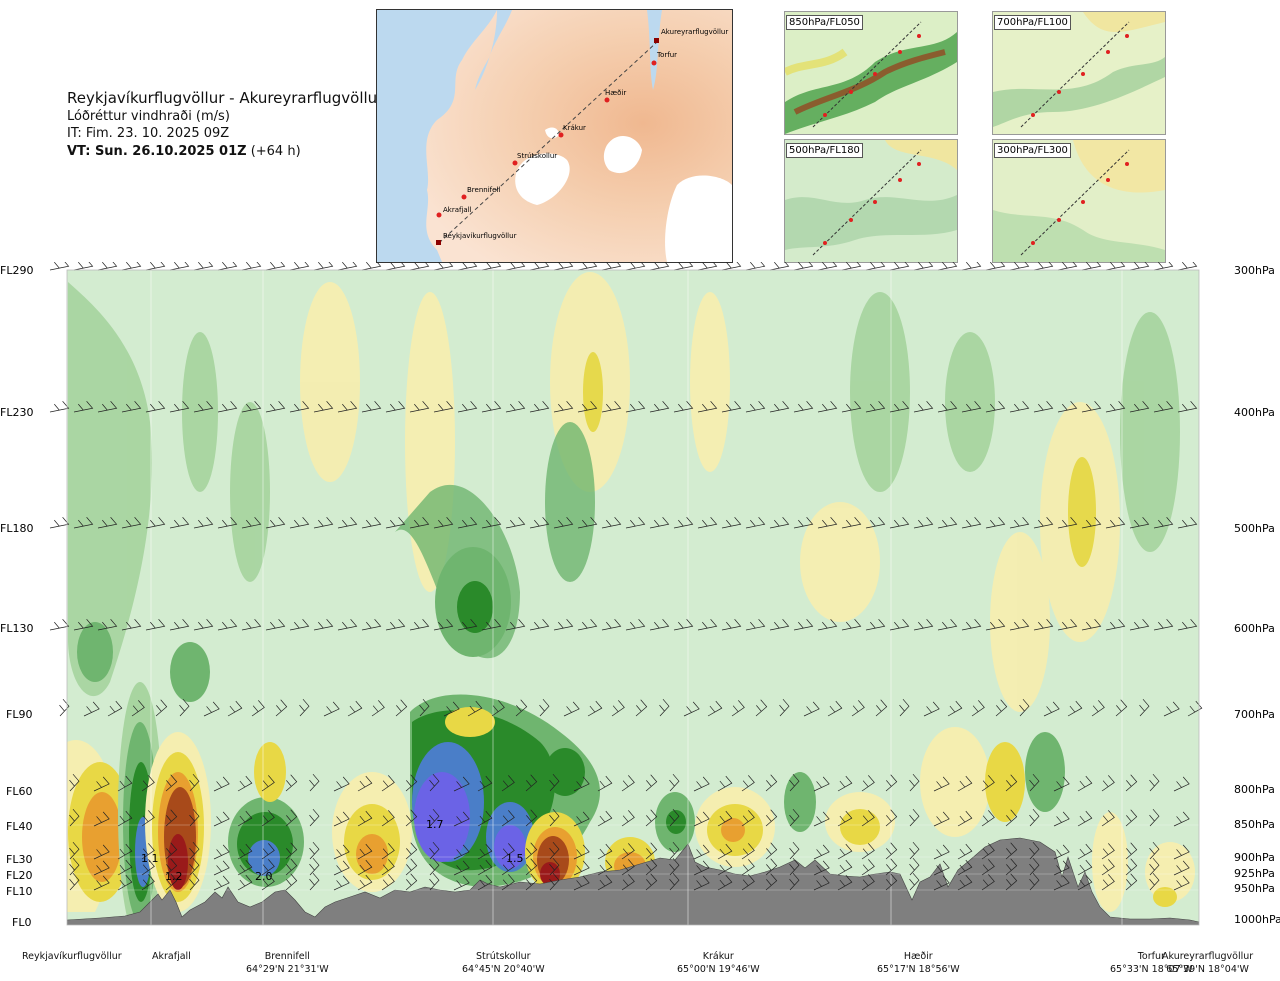 This screenshot has width=1280, height=981. What do you see at coordinates (1257, 919) in the screenshot?
I see `hpa-label: 1000hPa` at bounding box center [1257, 919].